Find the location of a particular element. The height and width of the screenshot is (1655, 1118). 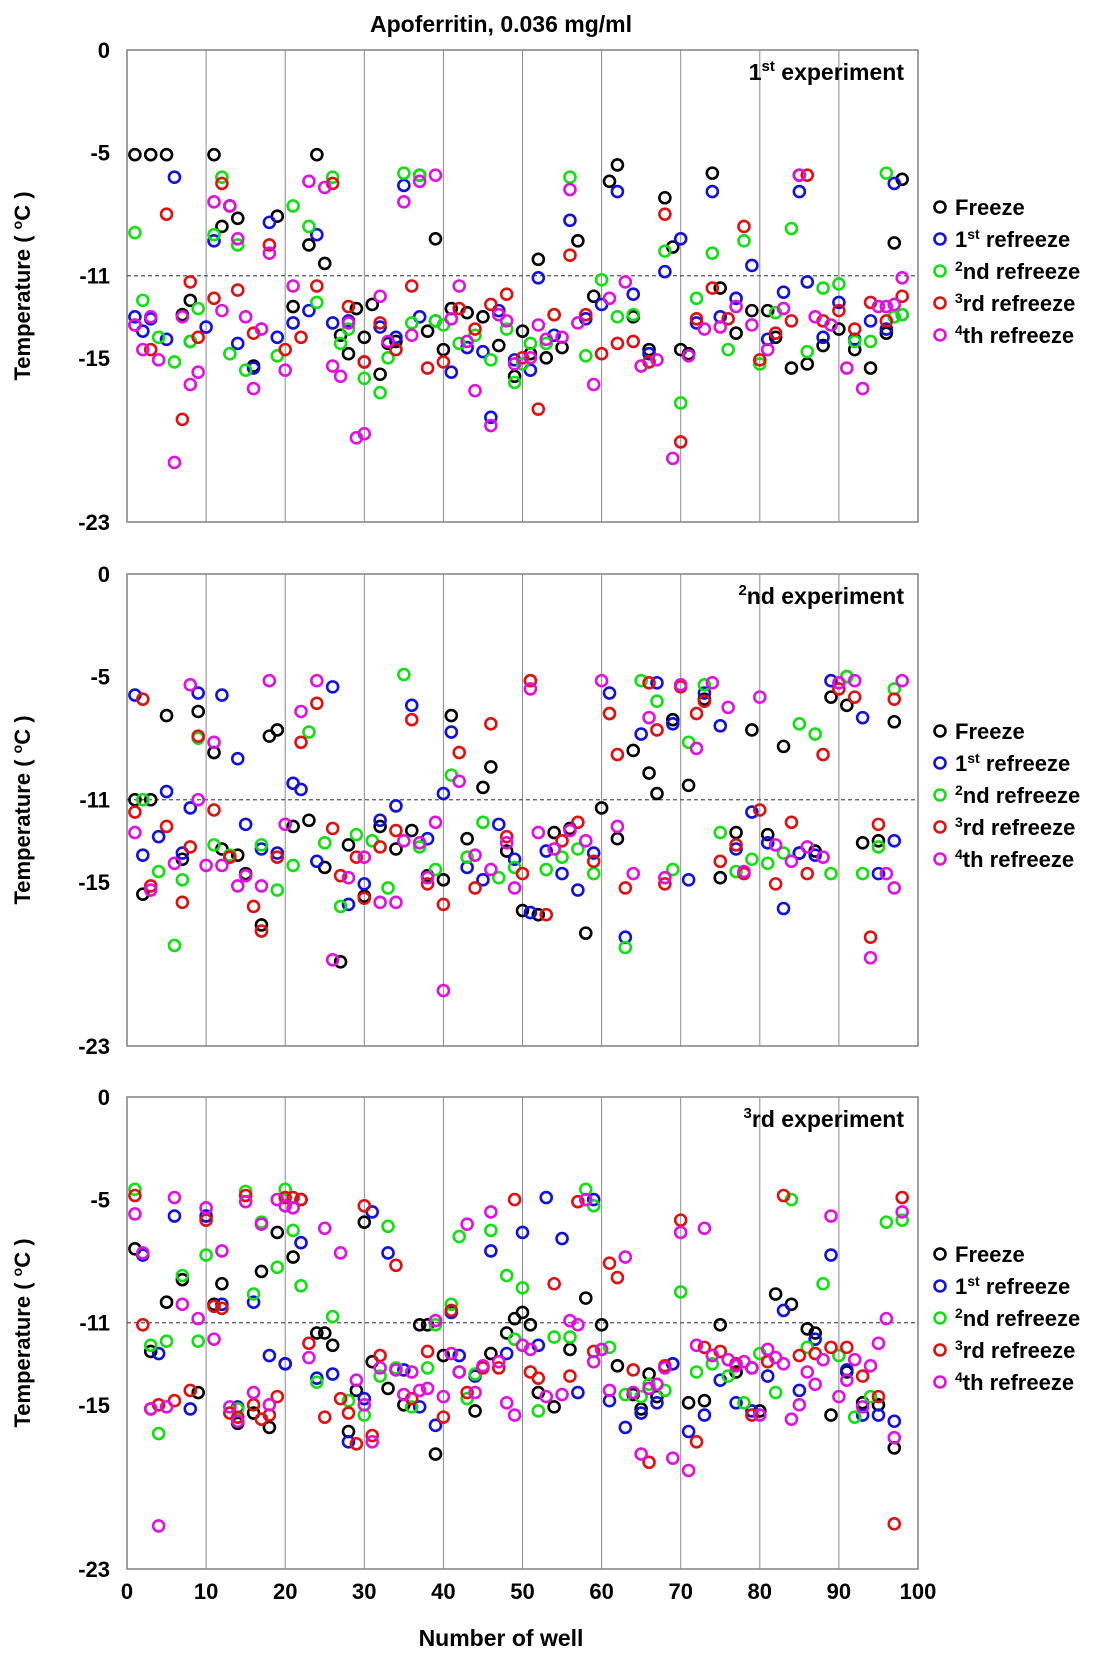

x-tick-label: 10 is located at coordinates (206, 1591).